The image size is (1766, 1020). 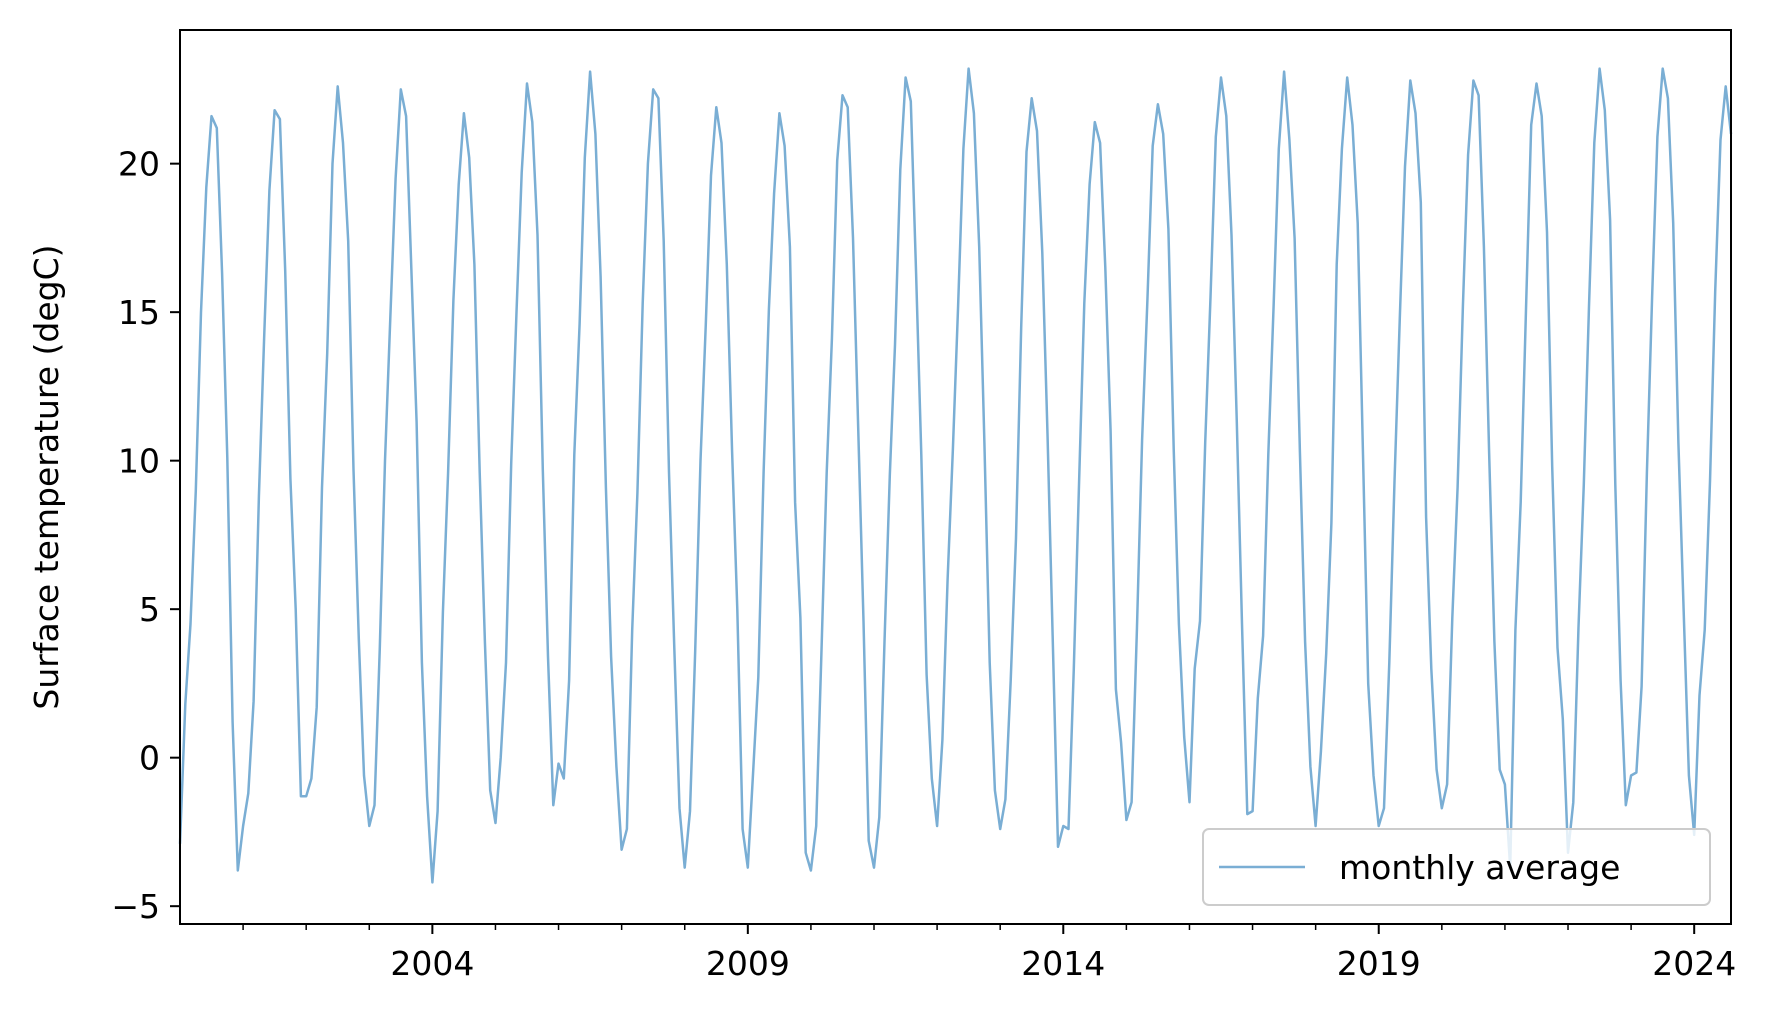 I want to click on legend: monthly average, so click(x=1456, y=867).